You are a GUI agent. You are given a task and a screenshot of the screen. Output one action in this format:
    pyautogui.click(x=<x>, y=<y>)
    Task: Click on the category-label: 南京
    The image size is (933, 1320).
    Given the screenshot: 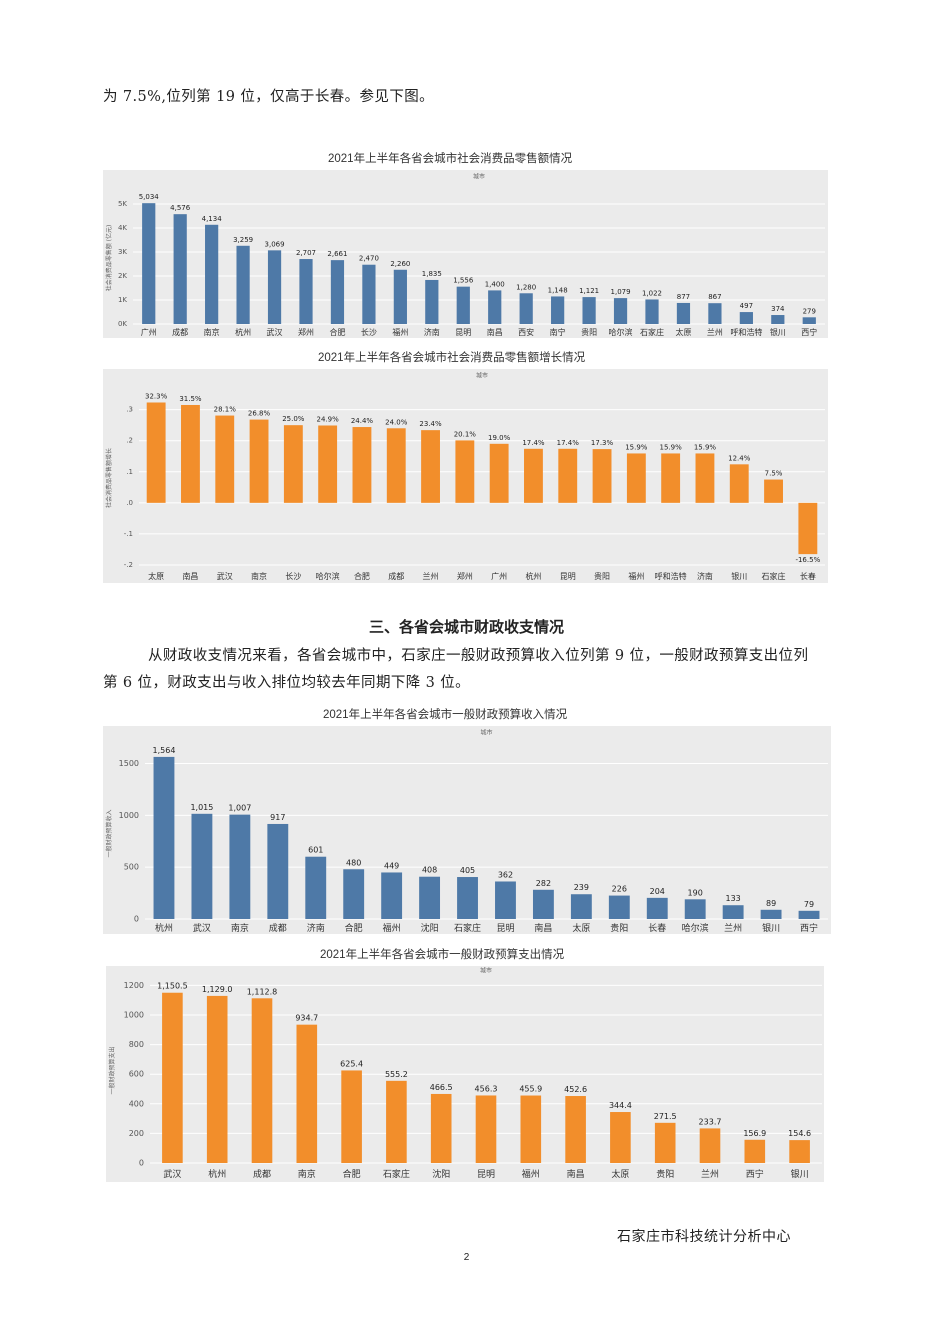 What is the action you would take?
    pyautogui.click(x=307, y=1174)
    